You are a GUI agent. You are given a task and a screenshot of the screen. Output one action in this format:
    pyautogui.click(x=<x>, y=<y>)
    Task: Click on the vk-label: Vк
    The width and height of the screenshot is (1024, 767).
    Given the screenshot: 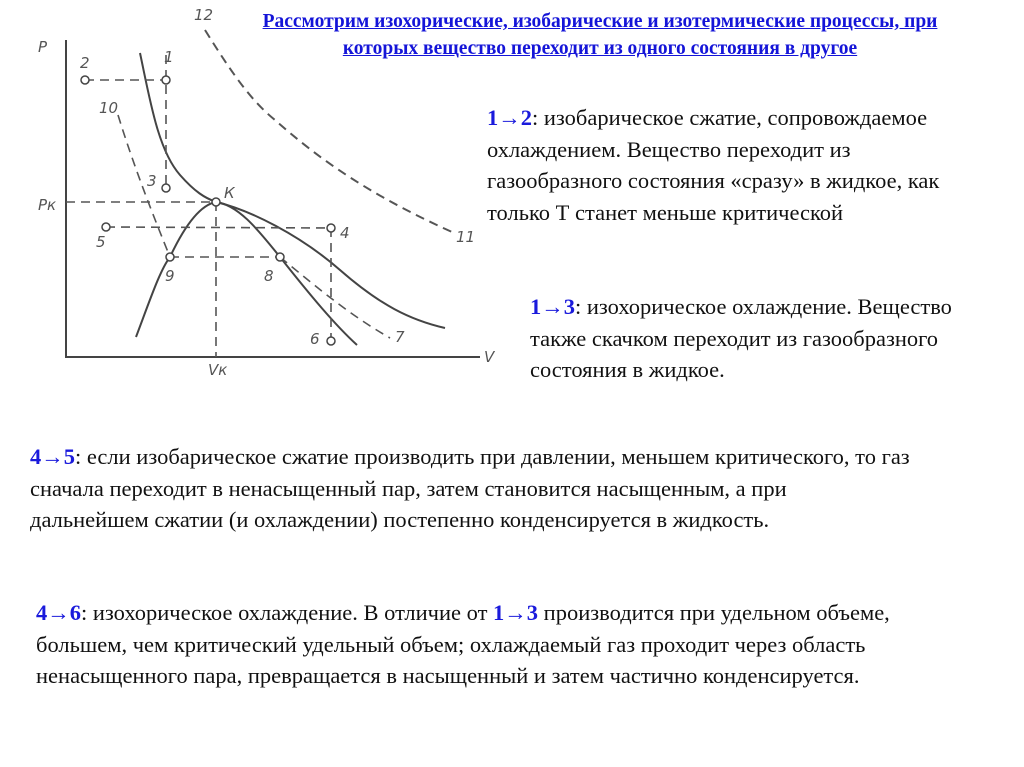 What is the action you would take?
    pyautogui.click(x=217, y=370)
    